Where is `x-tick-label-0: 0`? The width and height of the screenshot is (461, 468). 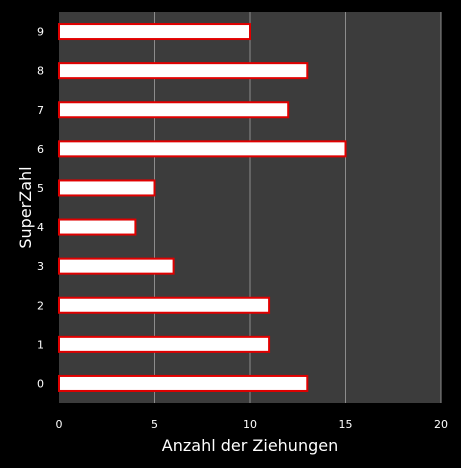 x-tick-label-0: 0 is located at coordinates (59, 424).